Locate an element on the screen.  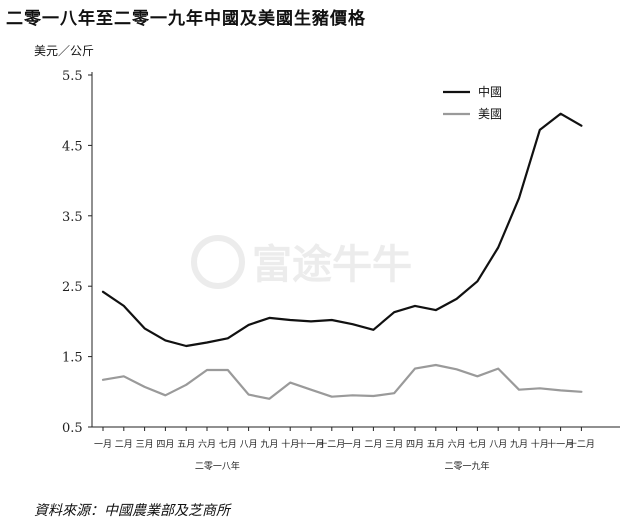
y-tick-label: 3.5 is located at coordinates (72, 217).